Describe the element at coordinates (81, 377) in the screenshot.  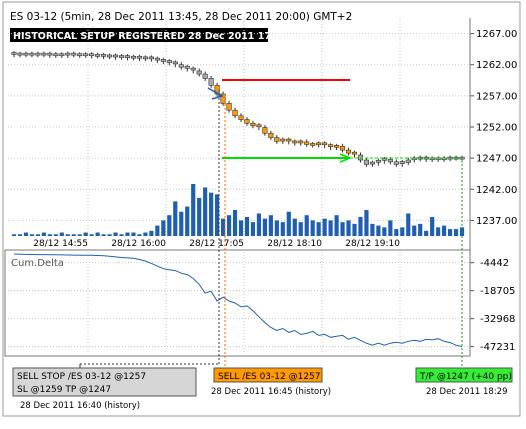
I see `sell-stop-label: SELL STOP /ES 03-12 @1257` at that location.